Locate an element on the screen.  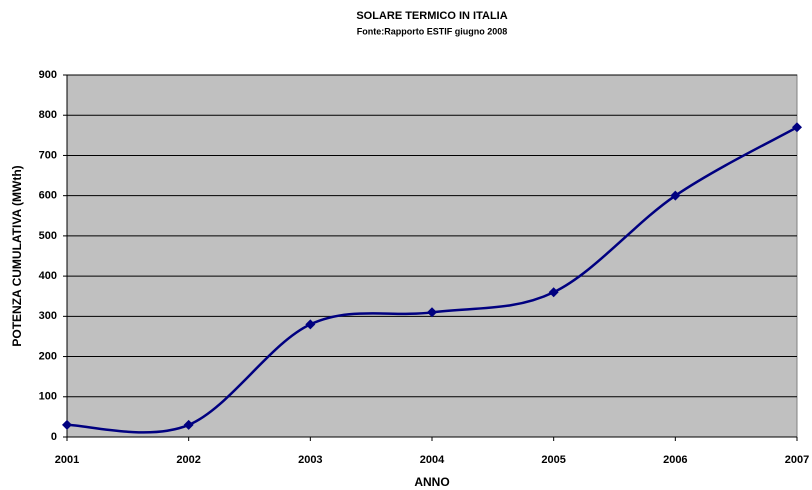
y-tick-label: 0 is located at coordinates (54, 437).